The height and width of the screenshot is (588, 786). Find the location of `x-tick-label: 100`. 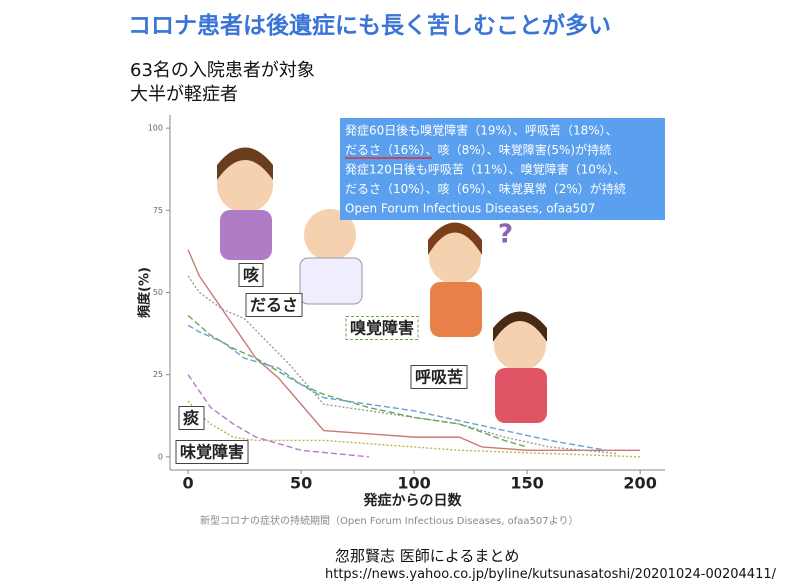

x-tick-label: 100 is located at coordinates (413, 483).